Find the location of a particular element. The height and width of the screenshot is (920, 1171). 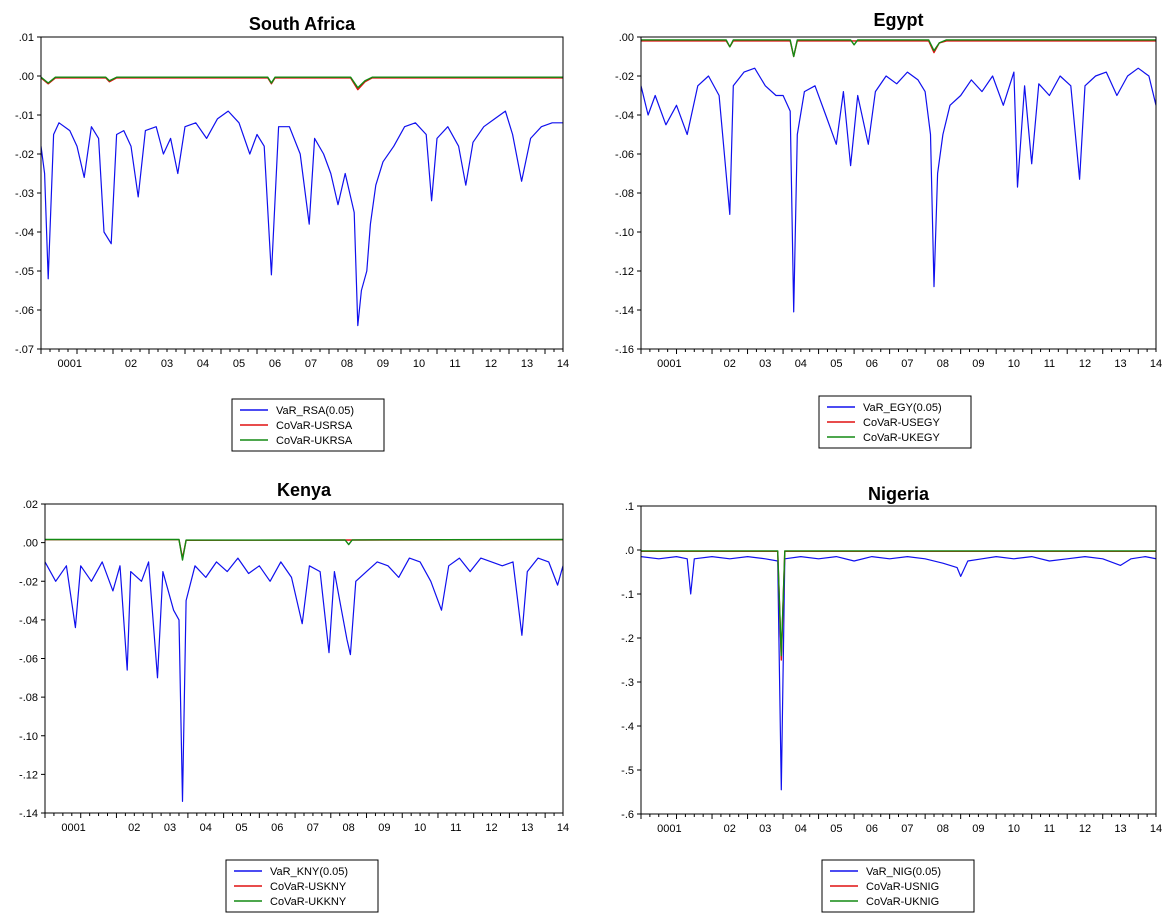

plot-frame is located at coordinates (898, 660).